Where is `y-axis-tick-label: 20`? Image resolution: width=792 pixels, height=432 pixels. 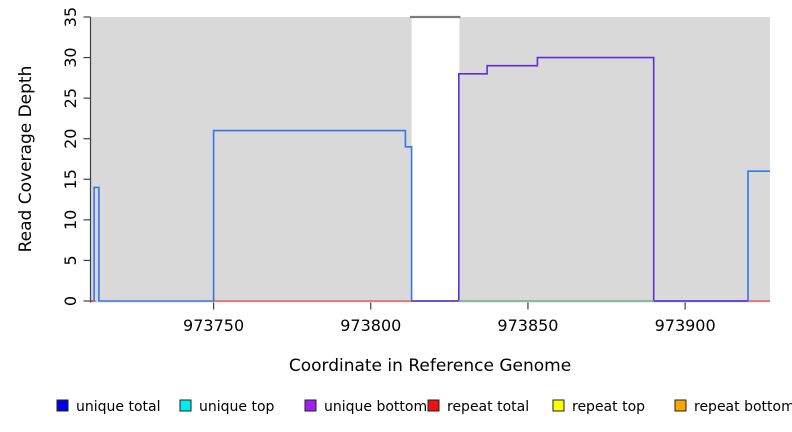 y-axis-tick-label: 20 is located at coordinates (70, 139).